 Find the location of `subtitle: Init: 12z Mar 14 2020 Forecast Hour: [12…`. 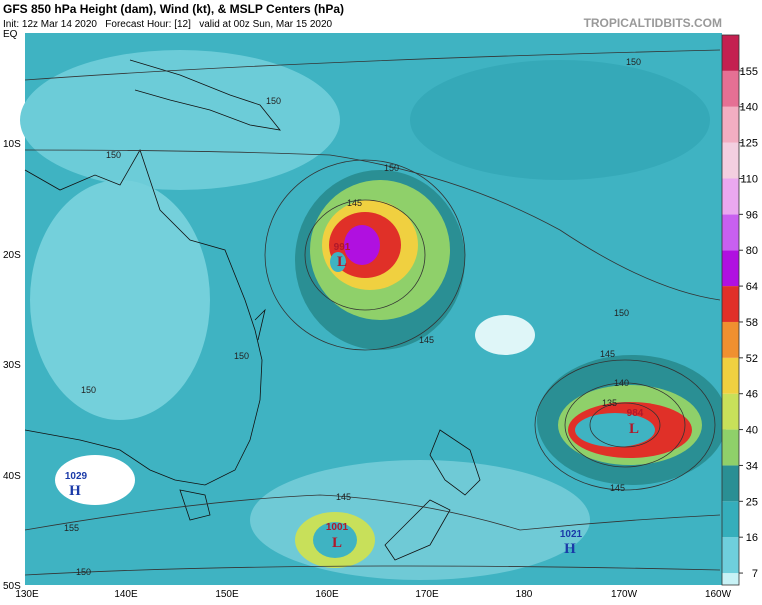

subtitle: Init: 12z Mar 14 2020 Forecast Hour: [12… is located at coordinates (168, 24).